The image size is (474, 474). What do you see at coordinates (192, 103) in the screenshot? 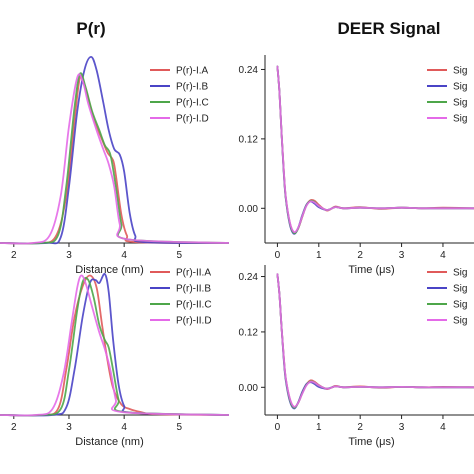
I see `legend-entry-label: P(r)-I.C` at bounding box center [192, 103].